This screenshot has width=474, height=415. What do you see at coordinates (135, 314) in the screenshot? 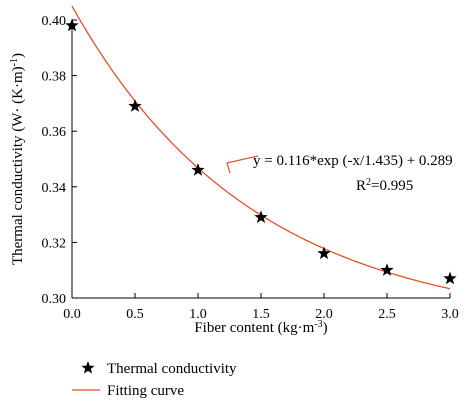
I see `x-tick-label: 0.5` at bounding box center [135, 314].